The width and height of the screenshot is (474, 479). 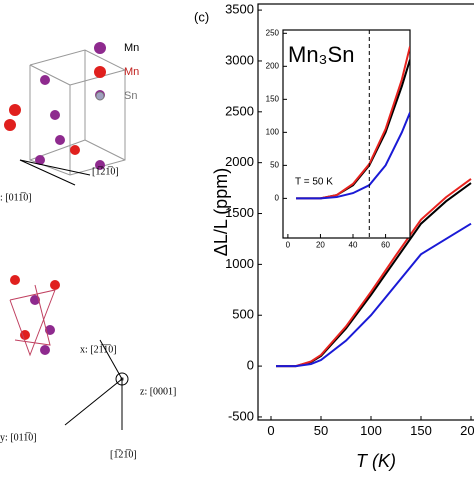 What do you see at coordinates (241, 415) in the screenshot?
I see `y-tick-label: -500` at bounding box center [241, 415].